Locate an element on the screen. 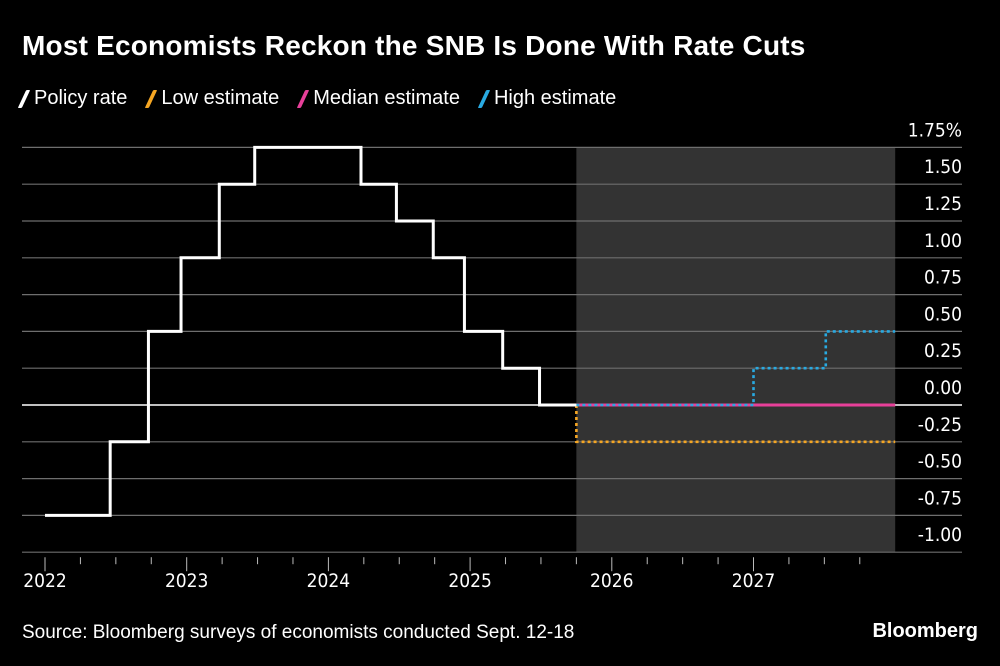 The width and height of the screenshot is (1000, 666). x-tick-label: 2027 is located at coordinates (754, 581).